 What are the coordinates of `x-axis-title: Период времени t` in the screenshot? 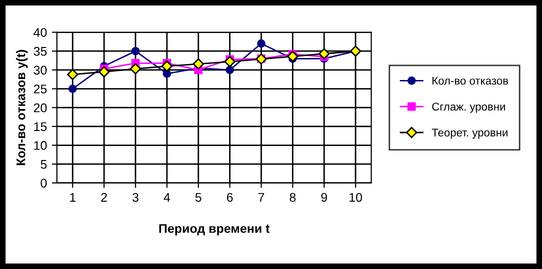 It's located at (214, 230).